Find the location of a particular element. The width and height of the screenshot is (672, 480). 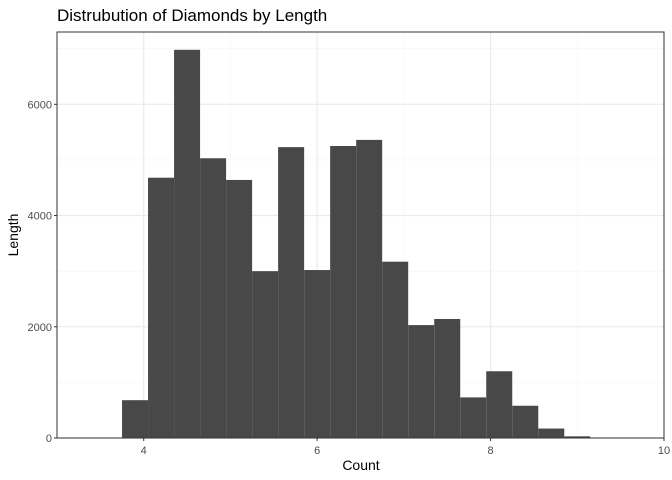

x-tick-label: 8 is located at coordinates (491, 451).